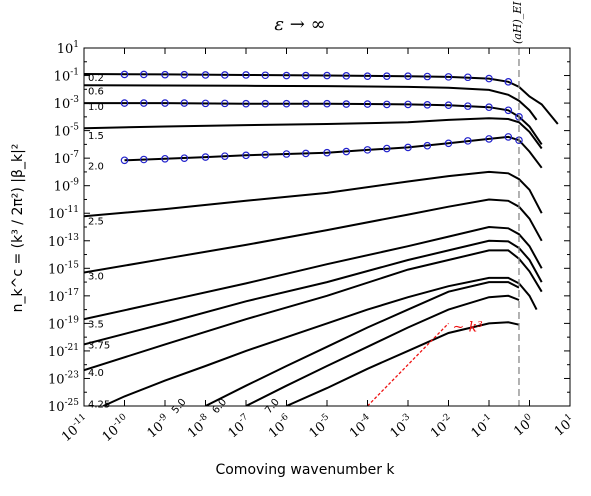 The image size is (591, 496). I want to click on series-label-0.2: 0.2, so click(96, 78).